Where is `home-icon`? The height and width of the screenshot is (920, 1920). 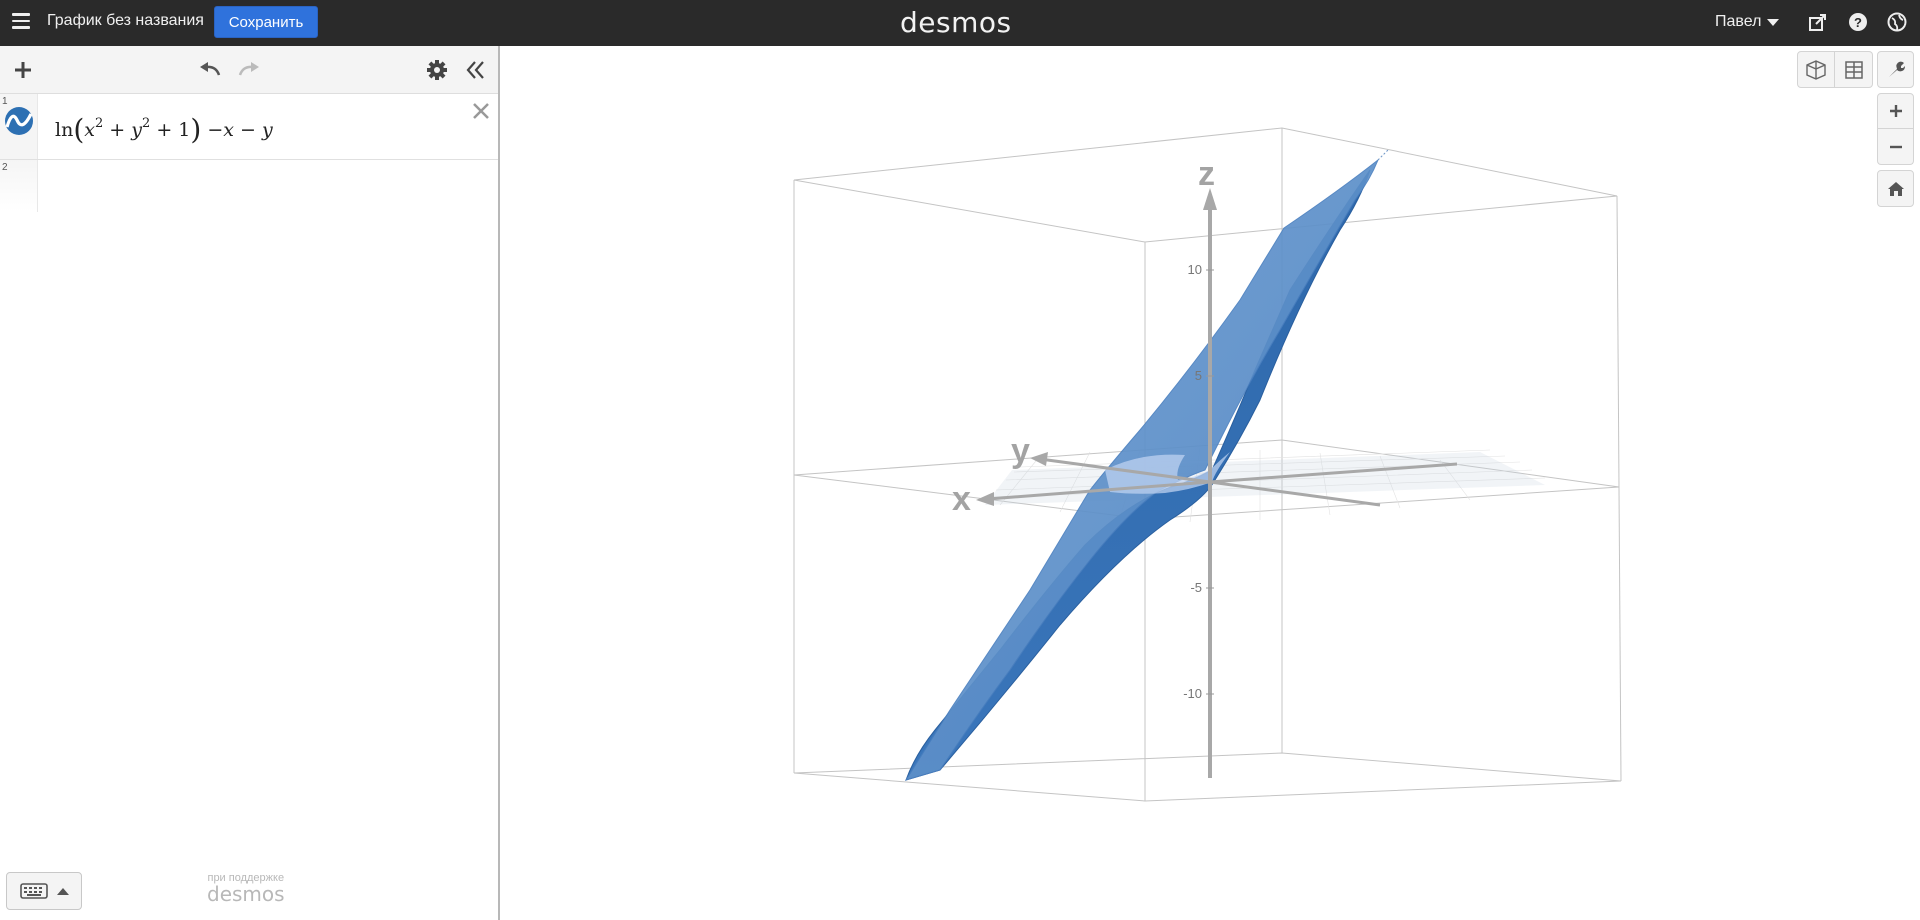
home-icon is located at coordinates (1895, 188).